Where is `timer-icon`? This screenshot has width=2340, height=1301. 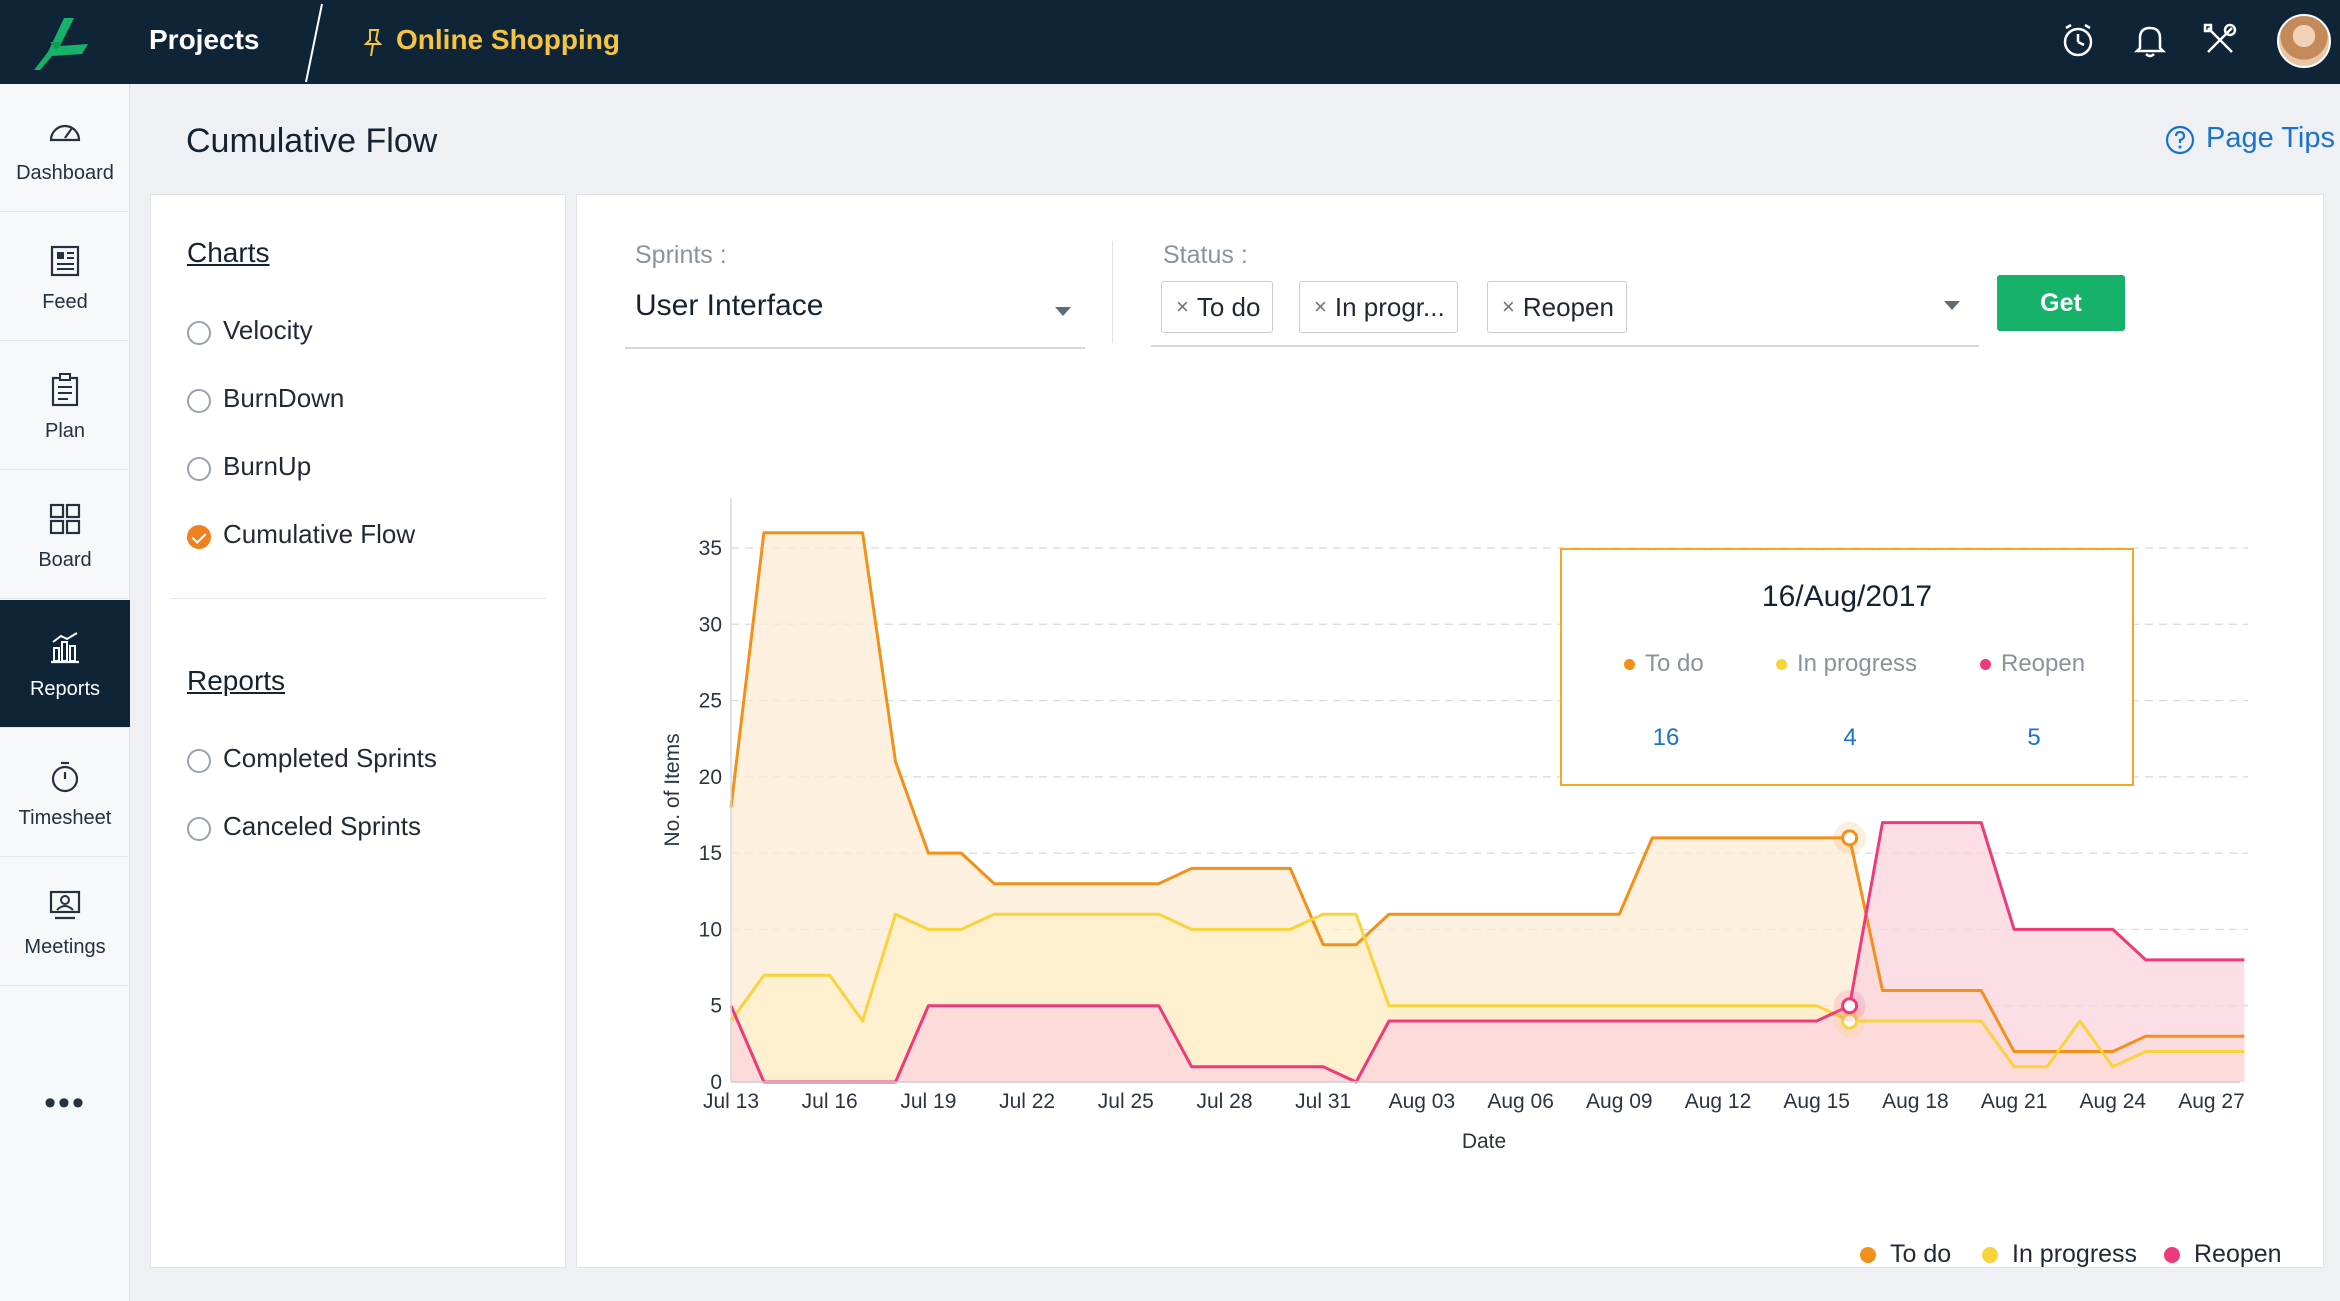
timer-icon is located at coordinates (2078, 40).